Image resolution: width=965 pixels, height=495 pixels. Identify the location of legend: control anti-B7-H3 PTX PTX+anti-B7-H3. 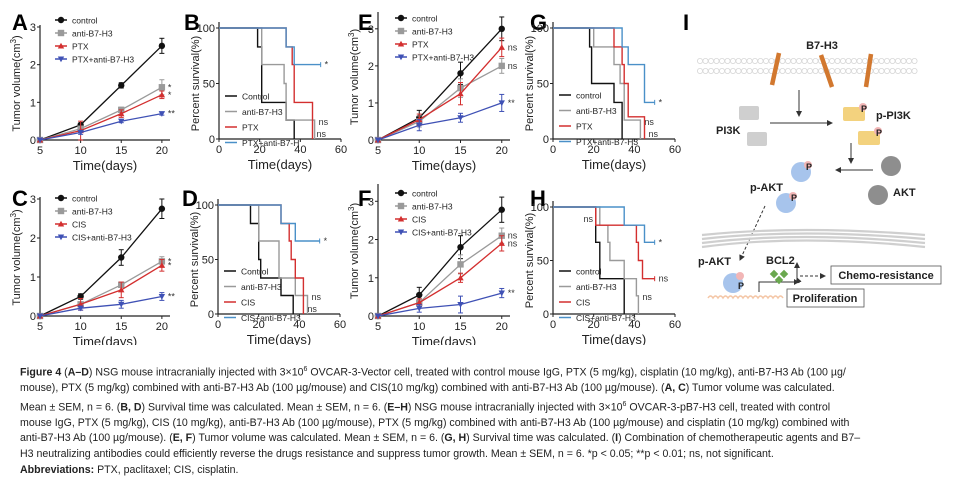
(598, 119).